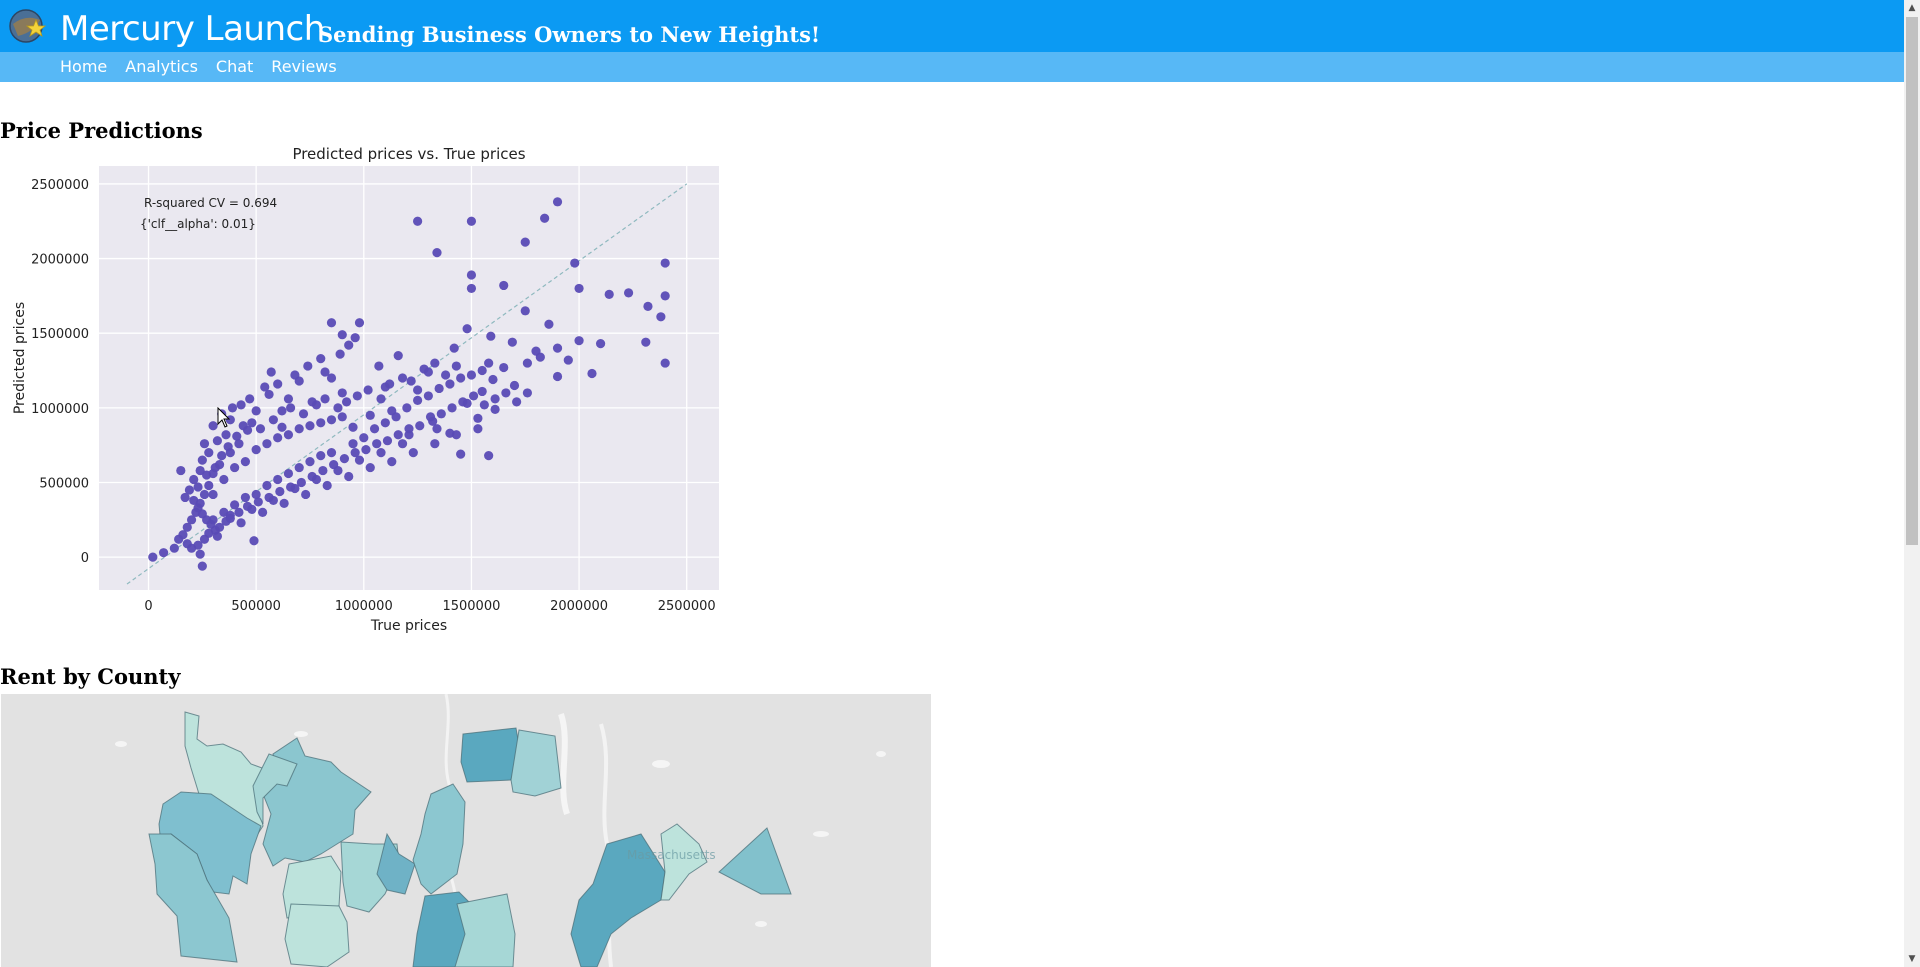  Describe the element at coordinates (1912, 959) in the screenshot. I see `scroll-down-icon: ▼` at that location.